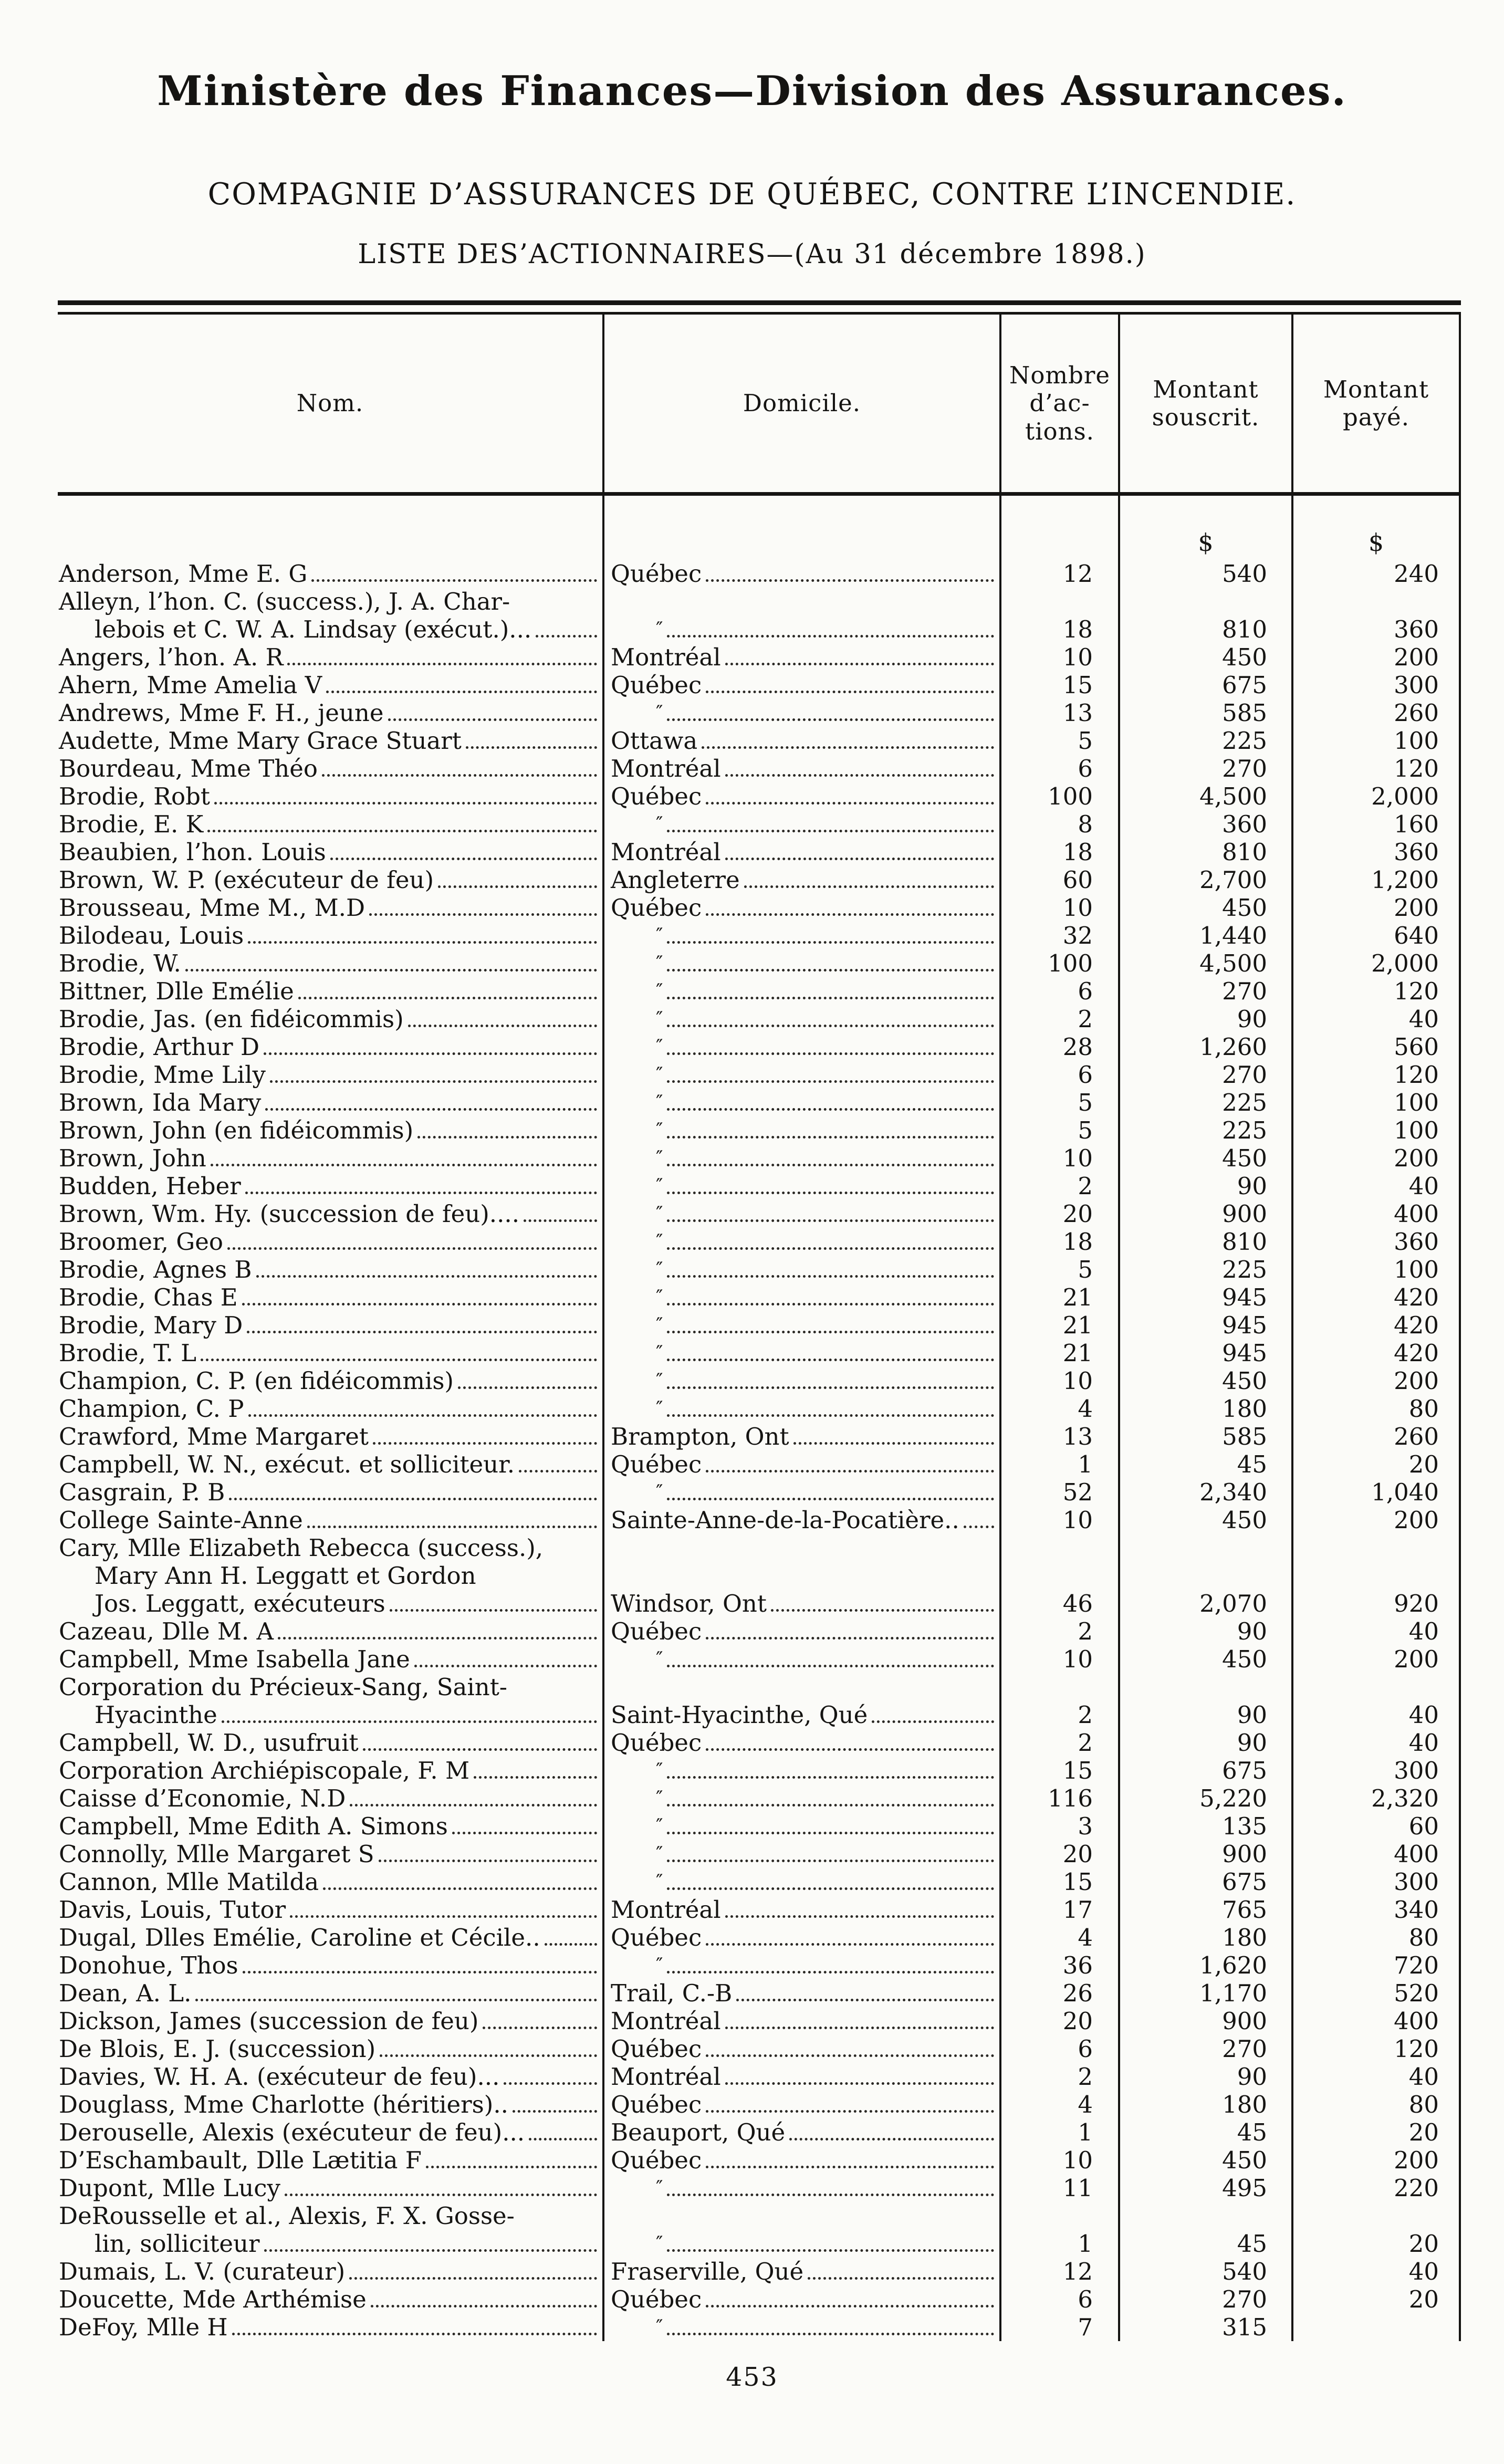 Image resolution: width=1504 pixels, height=2464 pixels. I want to click on domicile-text: Sainte-Anne-de-la-Pocatière.., so click(785, 1520).